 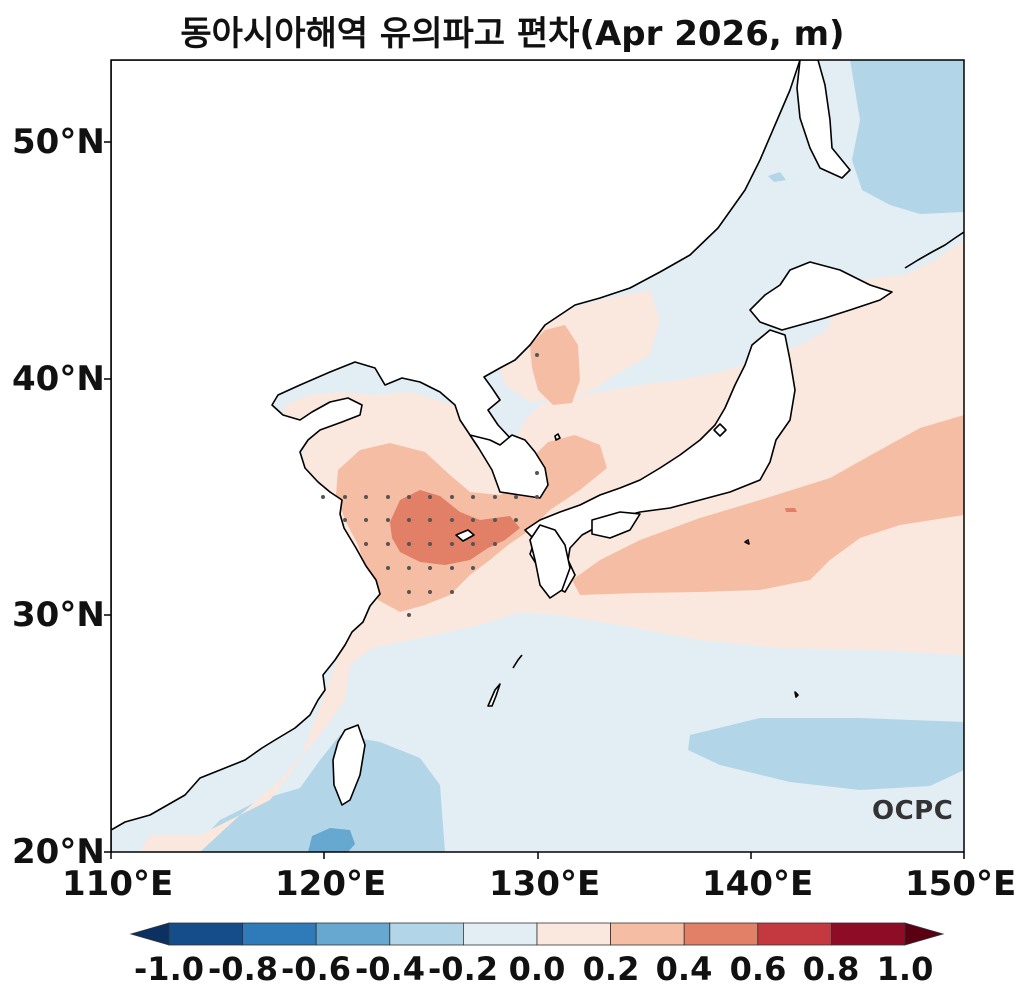 I want to click on x-tick-110e: 110°E, so click(x=118, y=884).